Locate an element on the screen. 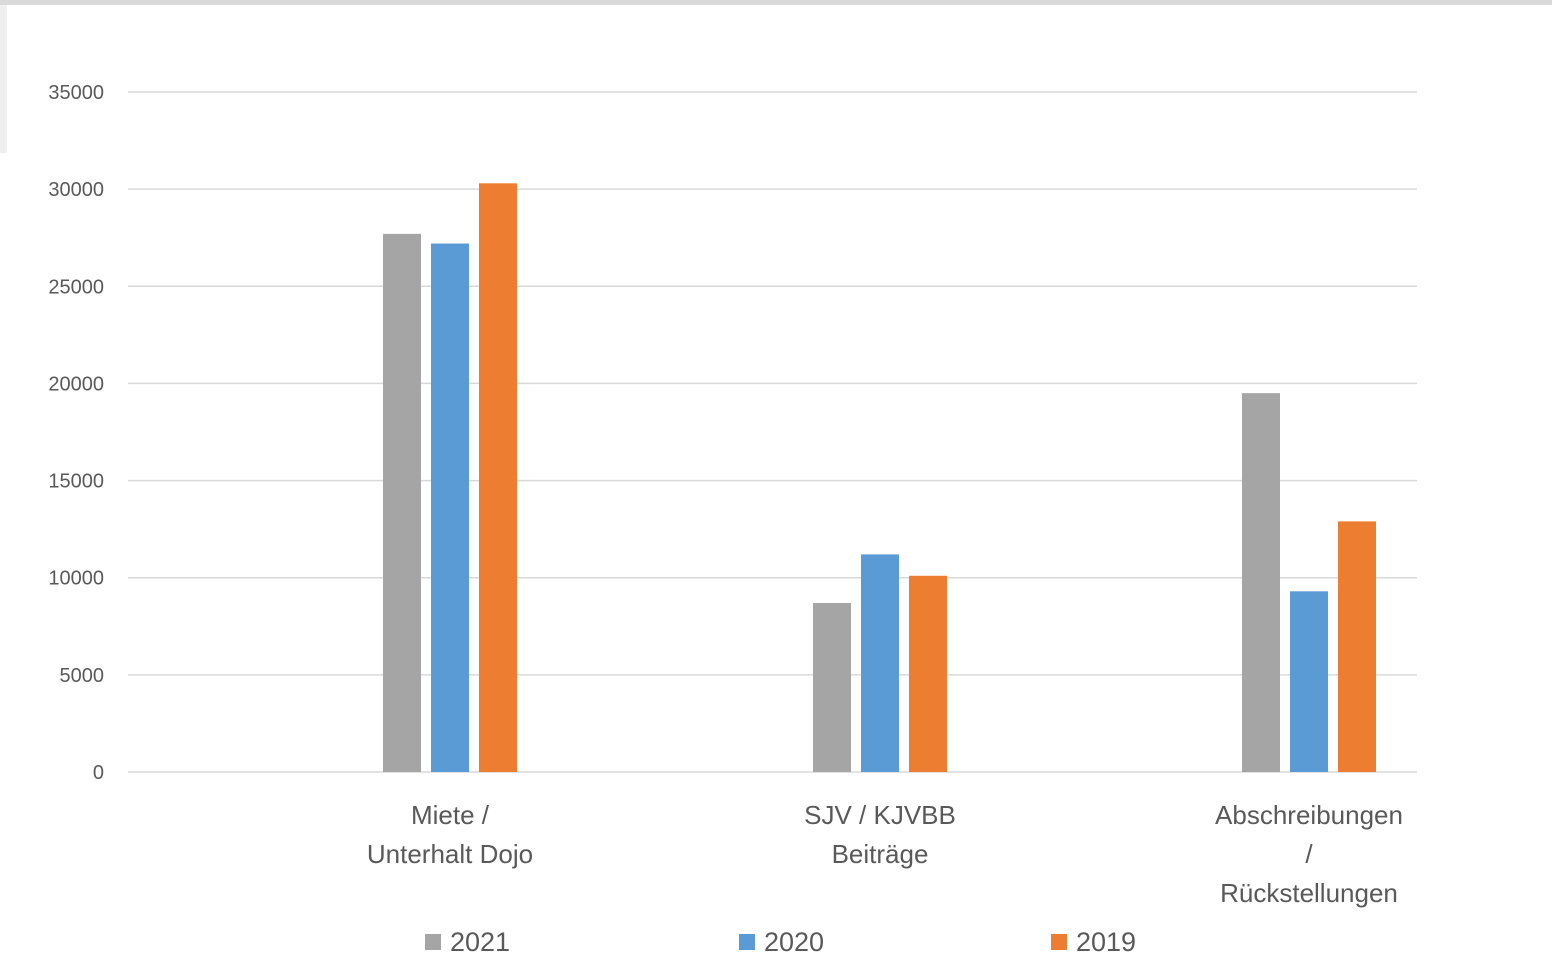 This screenshot has width=1552, height=962. window-left-edge is located at coordinates (3, 79).